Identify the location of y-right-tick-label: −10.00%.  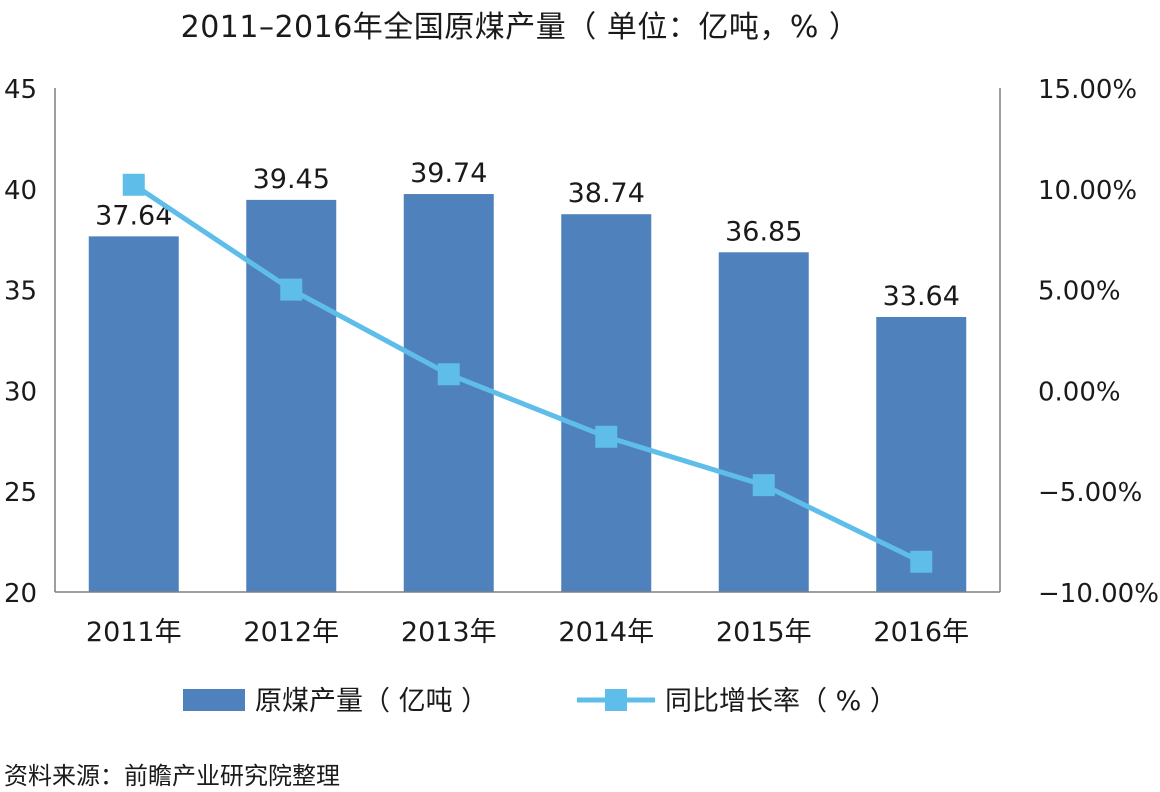
(1098, 594).